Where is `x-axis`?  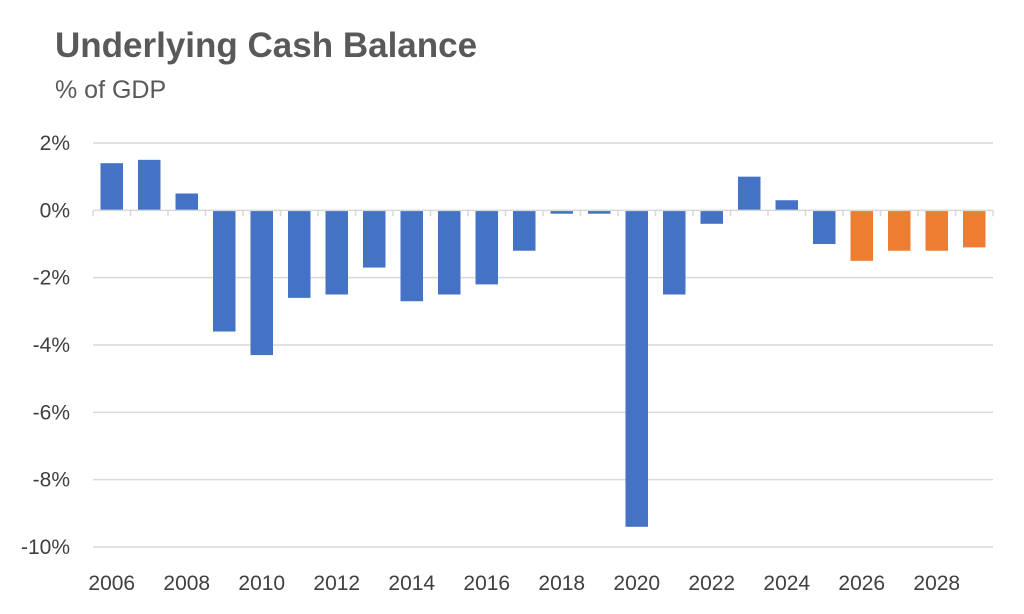
x-axis is located at coordinates (543, 213).